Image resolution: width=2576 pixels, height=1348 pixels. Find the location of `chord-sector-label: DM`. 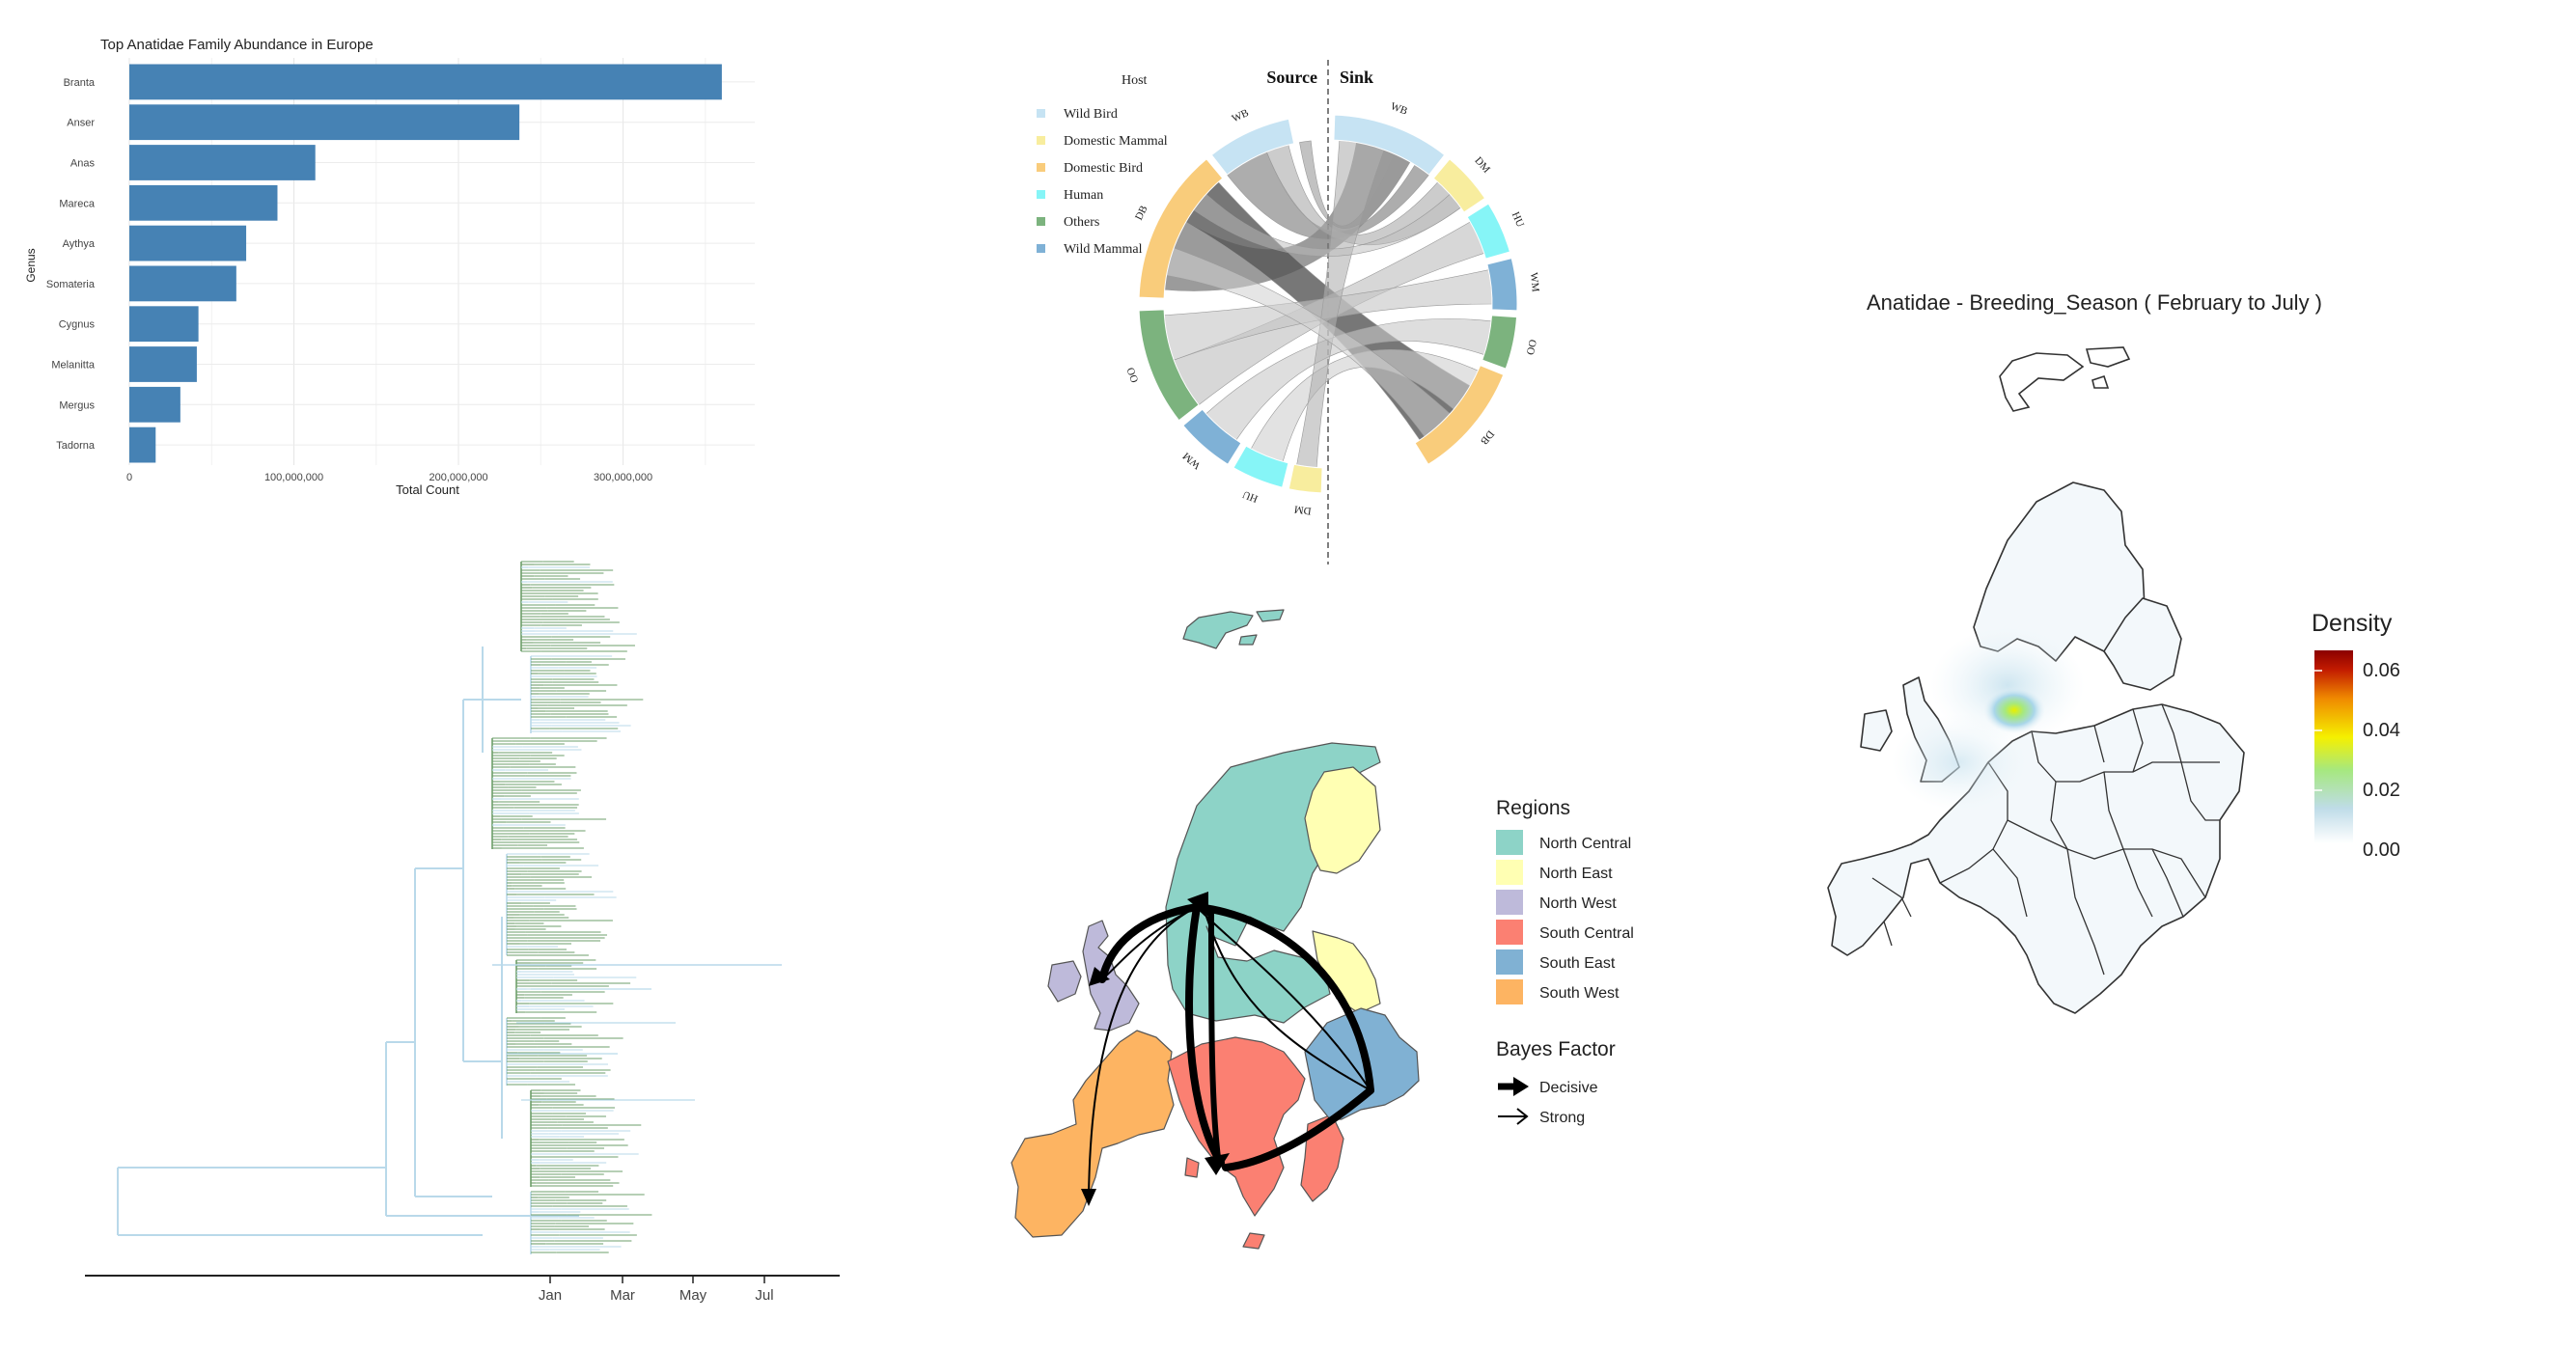

chord-sector-label: DM is located at coordinates (1302, 509).